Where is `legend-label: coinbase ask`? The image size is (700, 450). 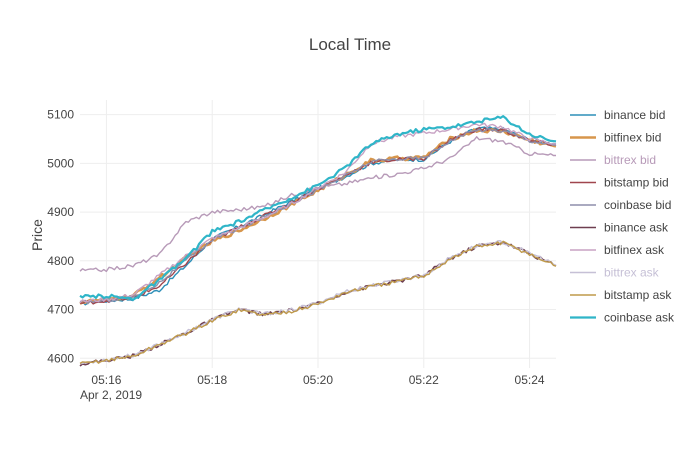 legend-label: coinbase ask is located at coordinates (639, 318).